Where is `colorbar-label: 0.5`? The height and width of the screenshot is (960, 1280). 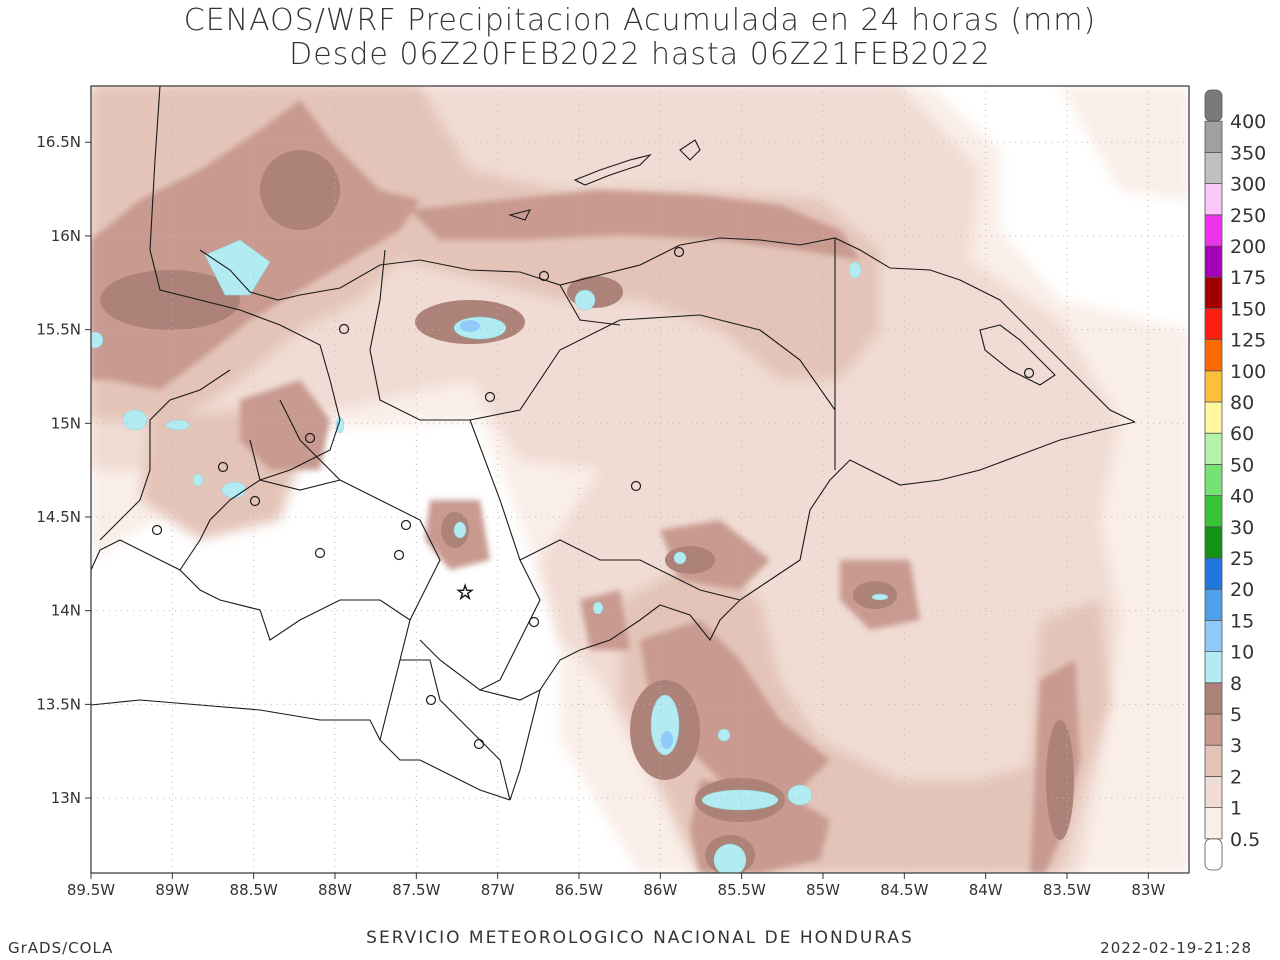
colorbar-label: 0.5 is located at coordinates (1245, 840).